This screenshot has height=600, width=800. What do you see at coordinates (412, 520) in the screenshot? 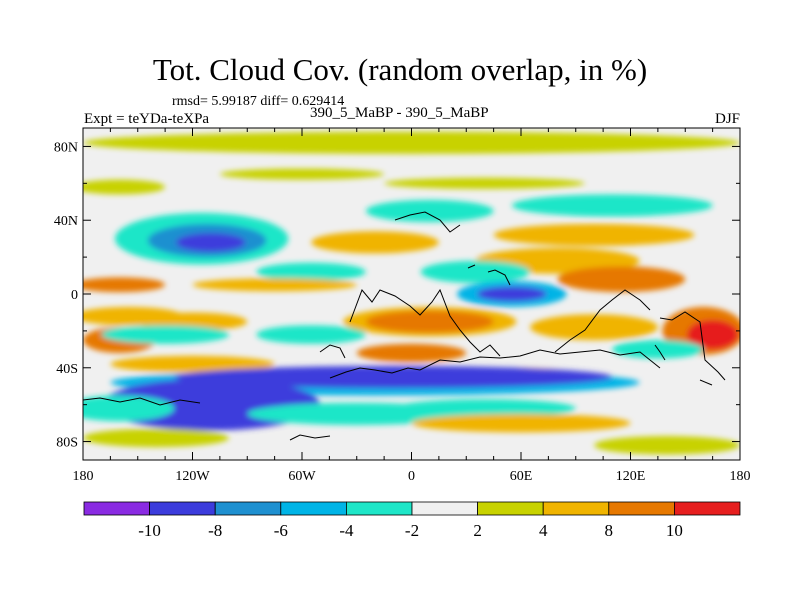
I see `colorbar: -10 -8 -6 -4 -2 2 4 8 10` at bounding box center [412, 520].